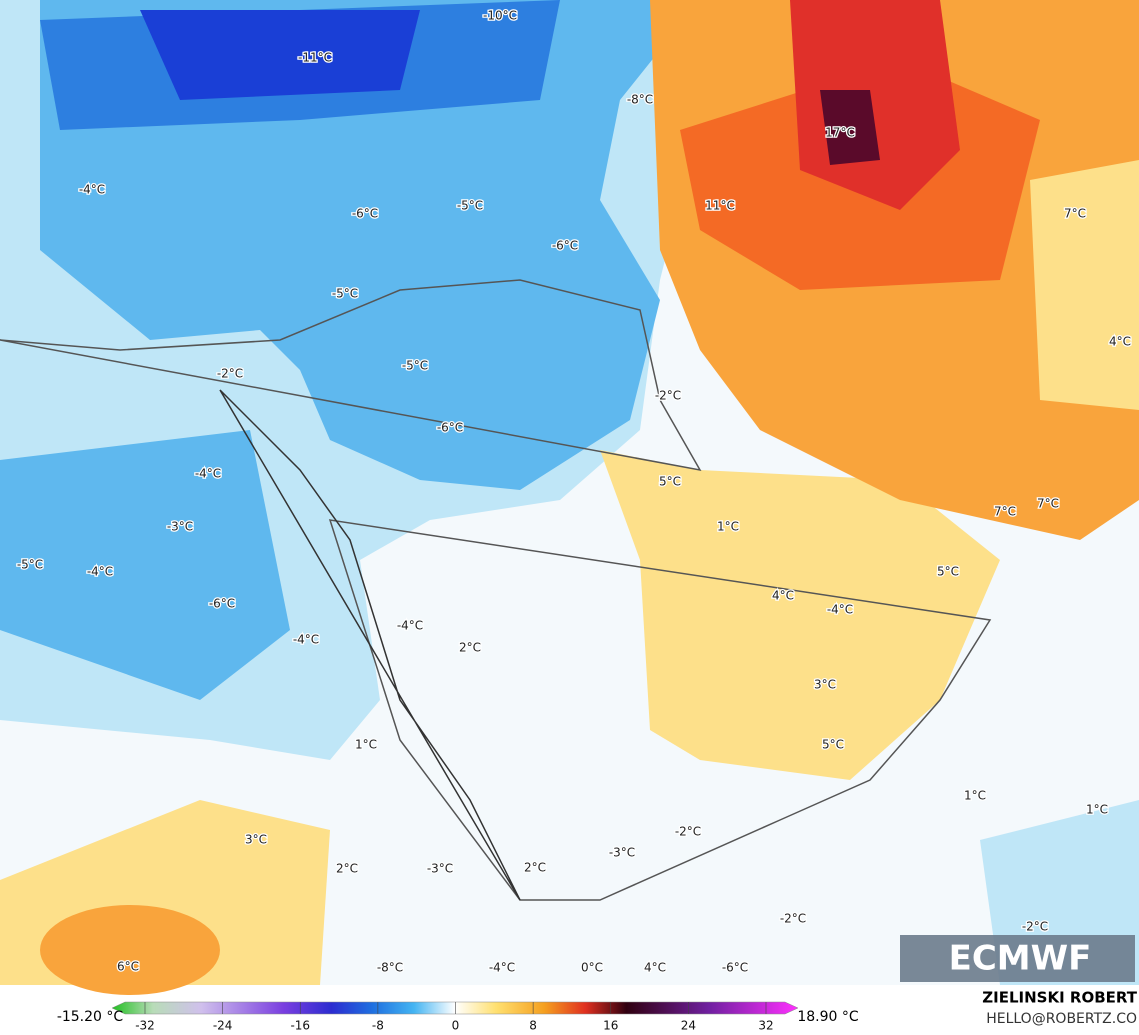 This screenshot has height=1035, width=1139. I want to click on colorbar-tick-label: 8, so click(533, 1026).